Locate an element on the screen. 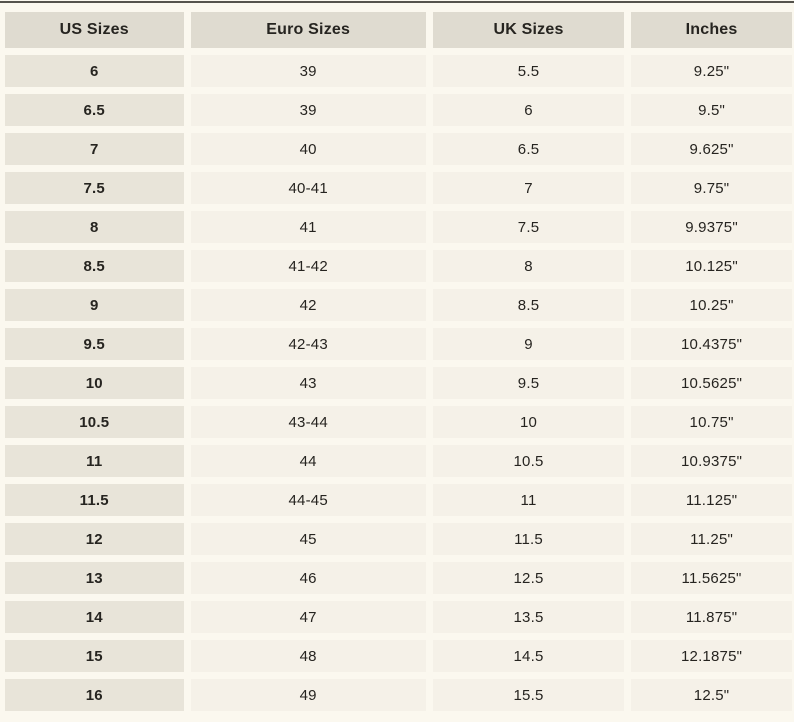 This screenshot has width=794, height=722. header-cell-euro-sizes: Euro Sizes is located at coordinates (308, 30).